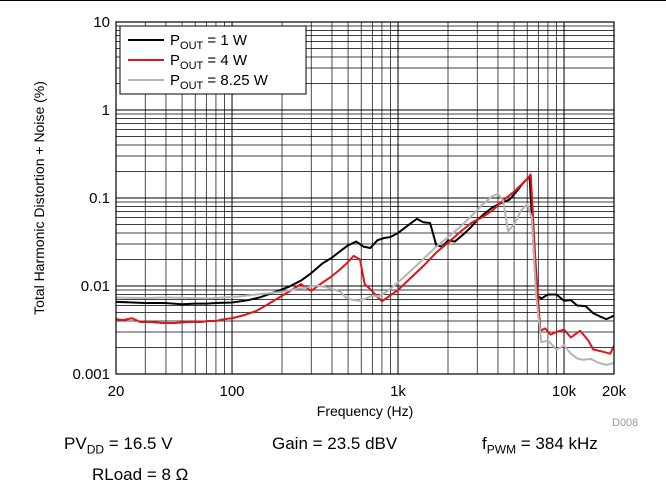 This screenshot has width=666, height=492. I want to click on legend-label-1: POUT = 1 W, so click(209, 42).